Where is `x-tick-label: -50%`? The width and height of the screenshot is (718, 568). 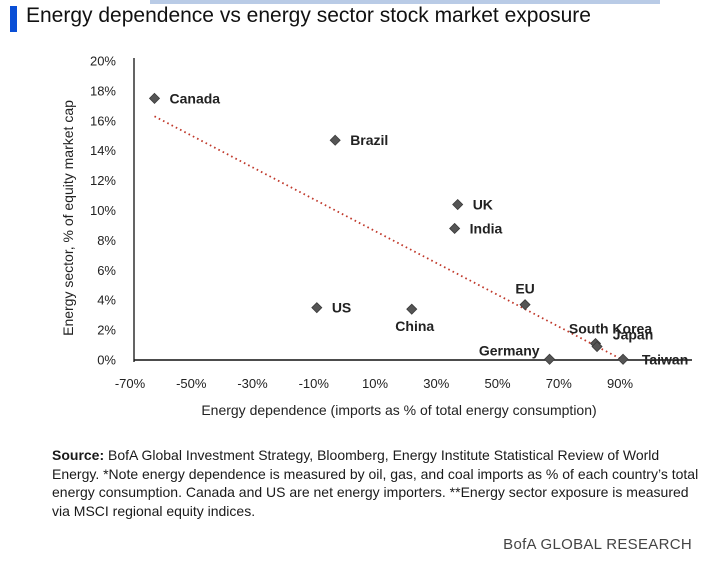
x-tick-label: -50% is located at coordinates (191, 383).